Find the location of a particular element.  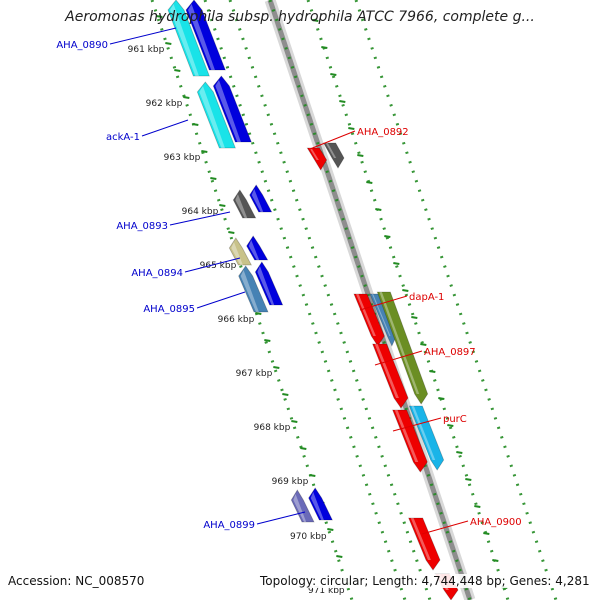

gene-label-aha_0895: AHA_0895 is located at coordinates (169, 309).